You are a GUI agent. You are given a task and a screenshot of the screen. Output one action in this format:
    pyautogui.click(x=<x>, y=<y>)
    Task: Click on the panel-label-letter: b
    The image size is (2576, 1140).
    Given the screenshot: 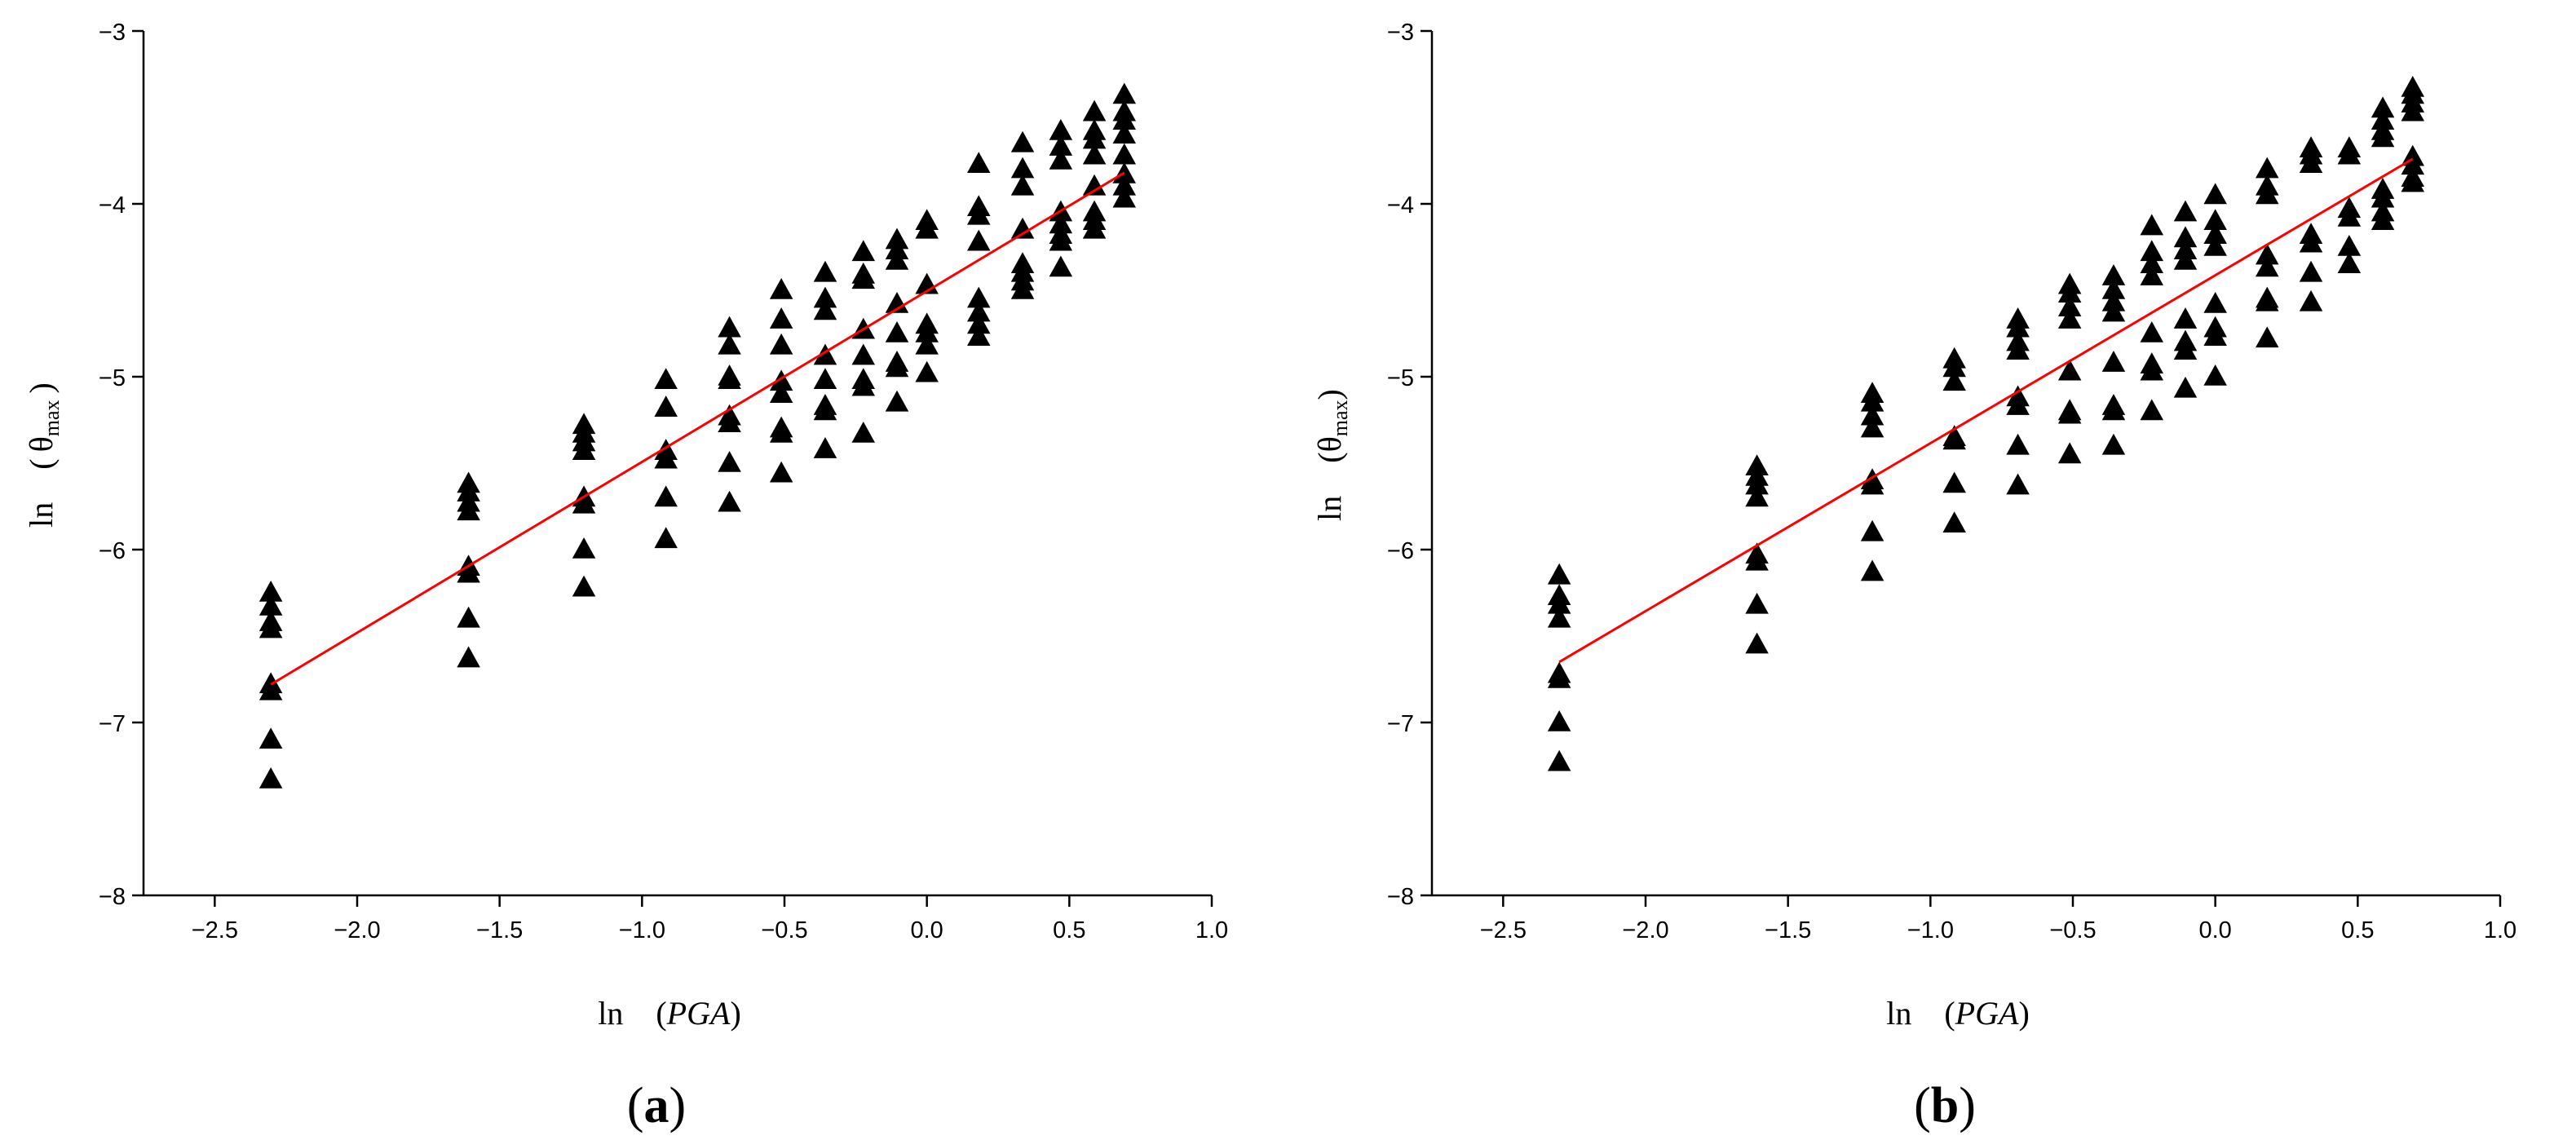 What is the action you would take?
    pyautogui.click(x=1945, y=1105)
    